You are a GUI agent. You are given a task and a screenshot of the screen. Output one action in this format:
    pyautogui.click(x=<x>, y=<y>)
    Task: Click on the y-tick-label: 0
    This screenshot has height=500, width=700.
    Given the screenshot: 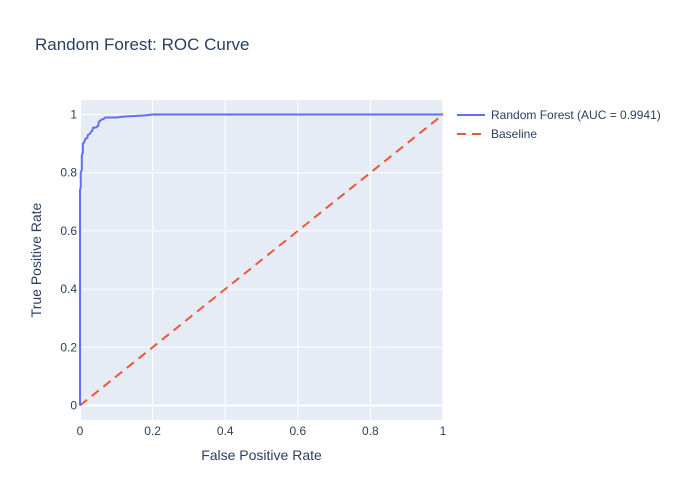 What is the action you would take?
    pyautogui.click(x=73, y=405)
    